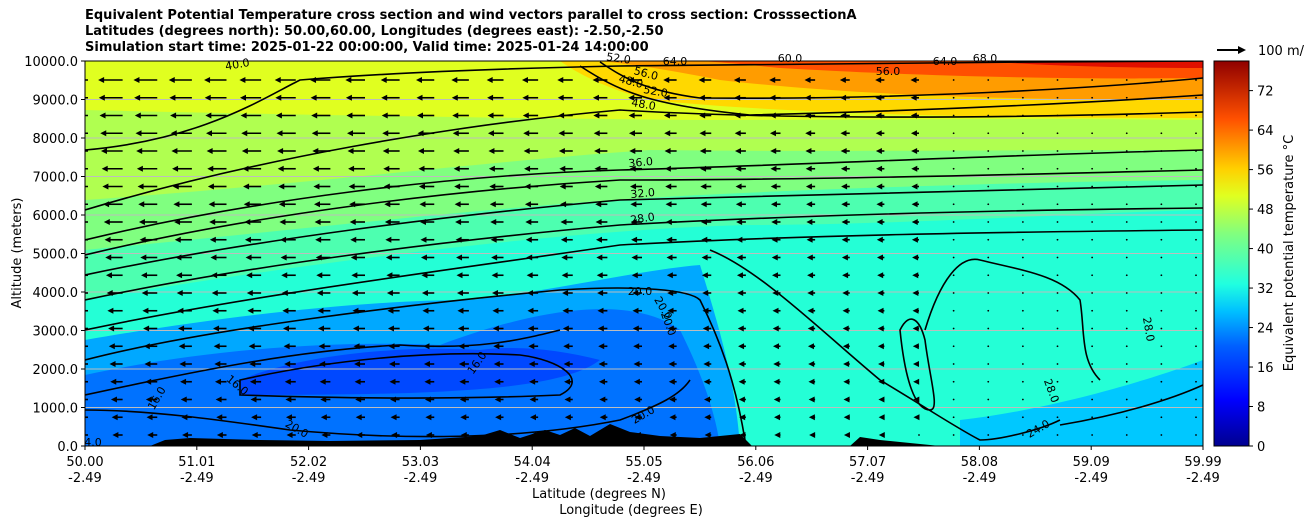 This screenshot has height=526, width=1308. What do you see at coordinates (17, 253) in the screenshot?
I see `y-axis-label: Altitude (meters)` at bounding box center [17, 253].